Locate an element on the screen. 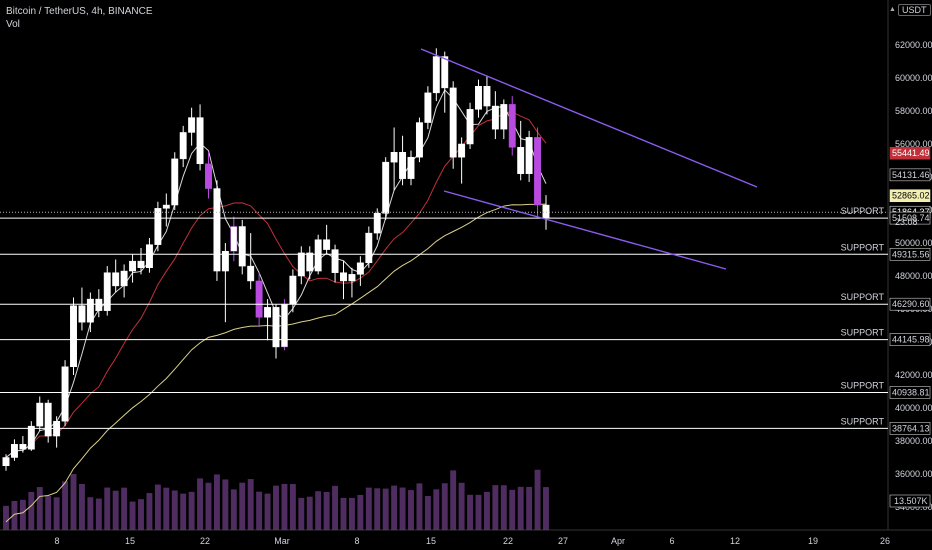  price-label-text: 55441.49 is located at coordinates (911, 153).